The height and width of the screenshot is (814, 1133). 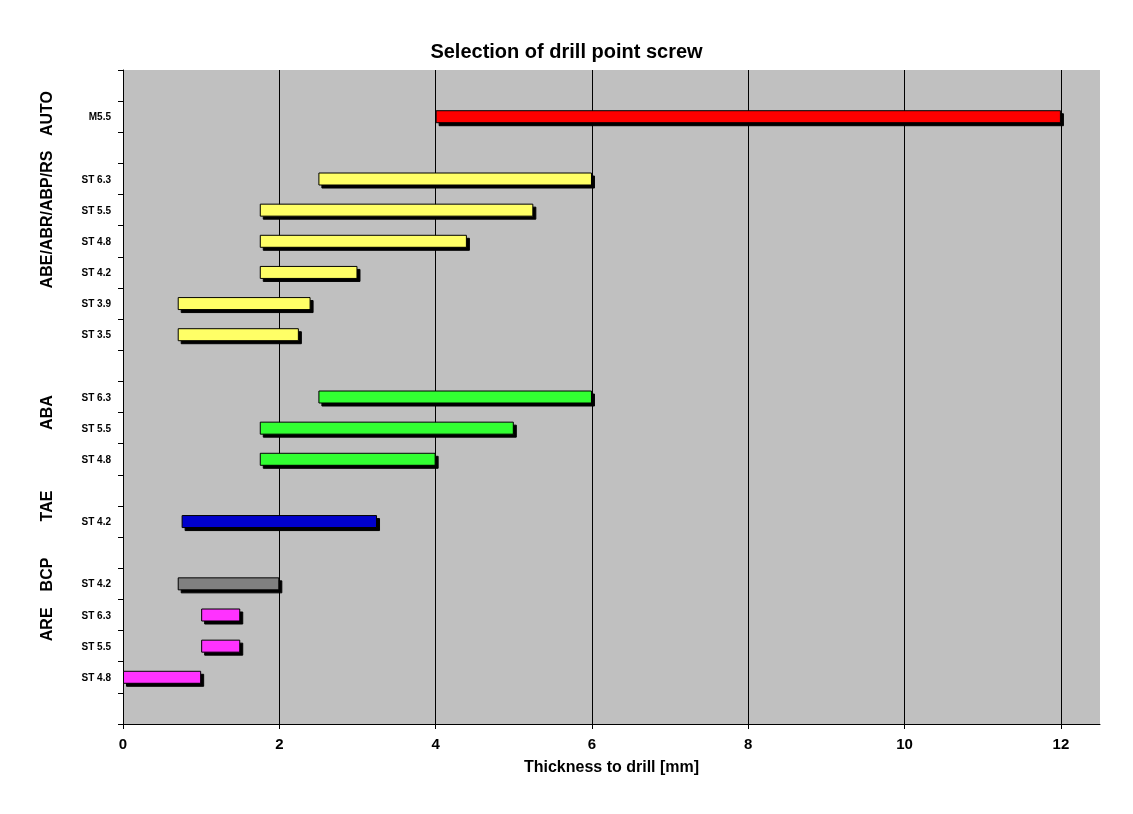 I want to click on text: ARE, so click(x=46, y=624).